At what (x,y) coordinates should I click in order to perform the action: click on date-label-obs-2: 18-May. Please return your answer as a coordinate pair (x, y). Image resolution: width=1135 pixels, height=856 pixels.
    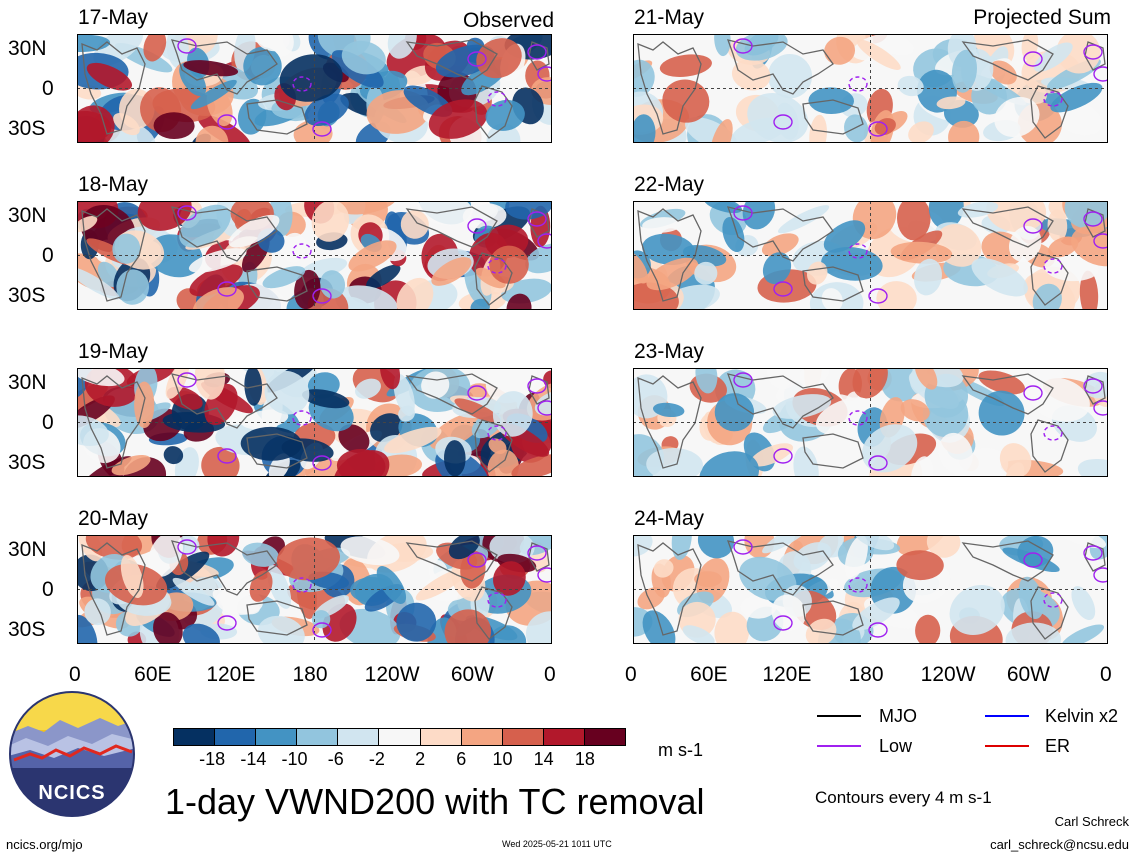
    Looking at the image, I should click on (113, 184).